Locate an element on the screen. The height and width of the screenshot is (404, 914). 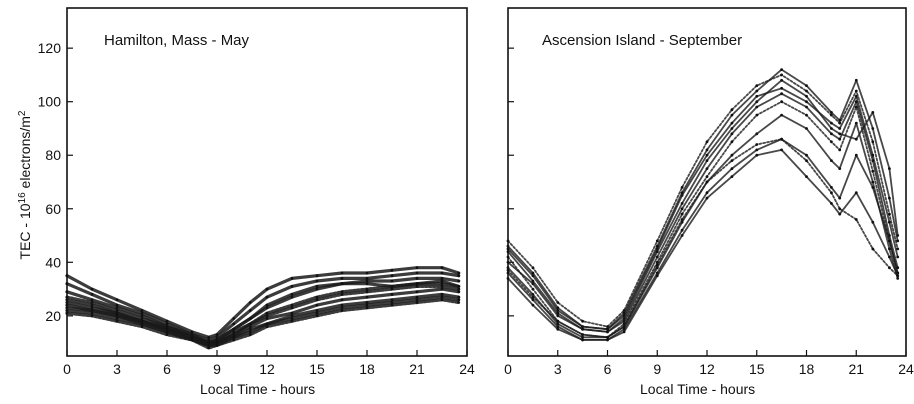
x-tick-label: 21 is located at coordinates (856, 369).